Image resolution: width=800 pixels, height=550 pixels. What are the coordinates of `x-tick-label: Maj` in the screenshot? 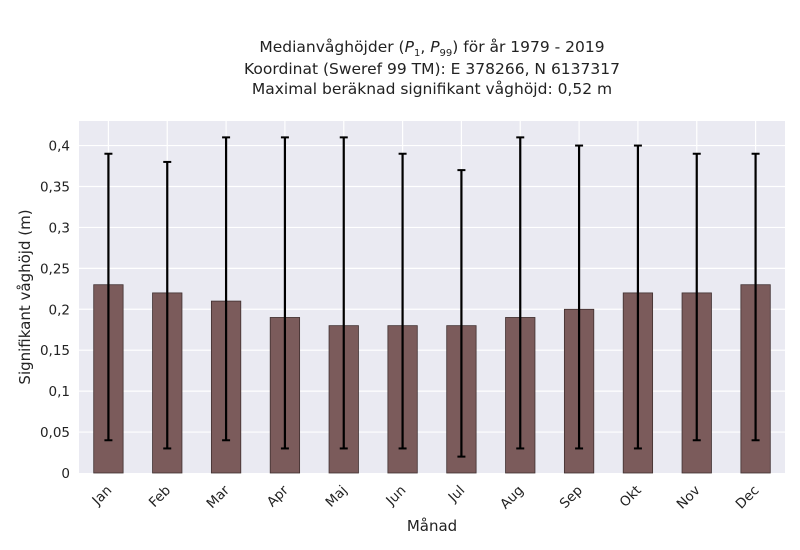 It's located at (337, 497).